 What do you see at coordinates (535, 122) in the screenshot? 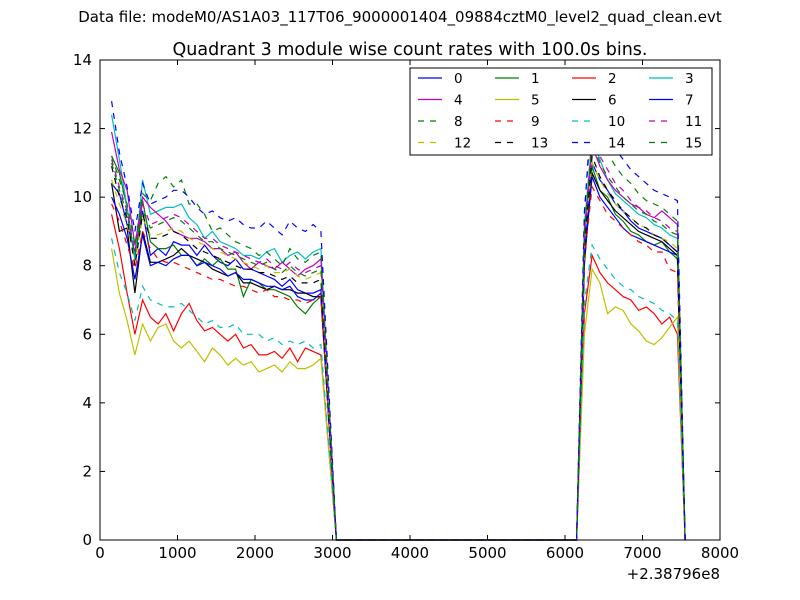
I see `legend-label-9: 9` at bounding box center [535, 122].